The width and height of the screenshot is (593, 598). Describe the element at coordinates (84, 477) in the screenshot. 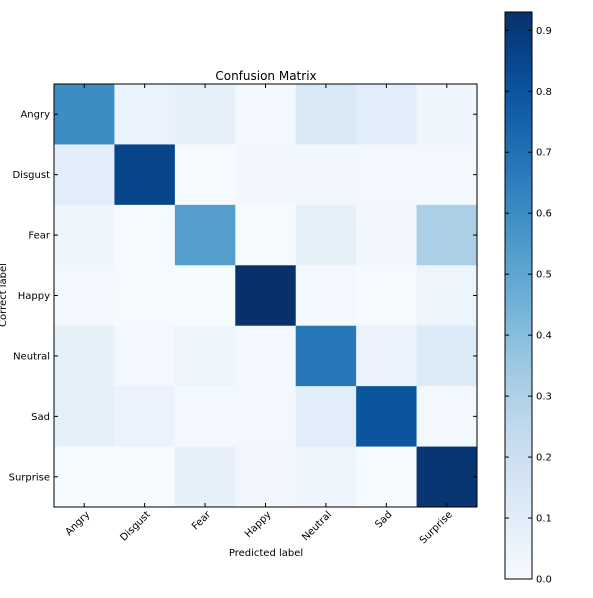

I see `heatmap-cell-surprise-angry` at that location.